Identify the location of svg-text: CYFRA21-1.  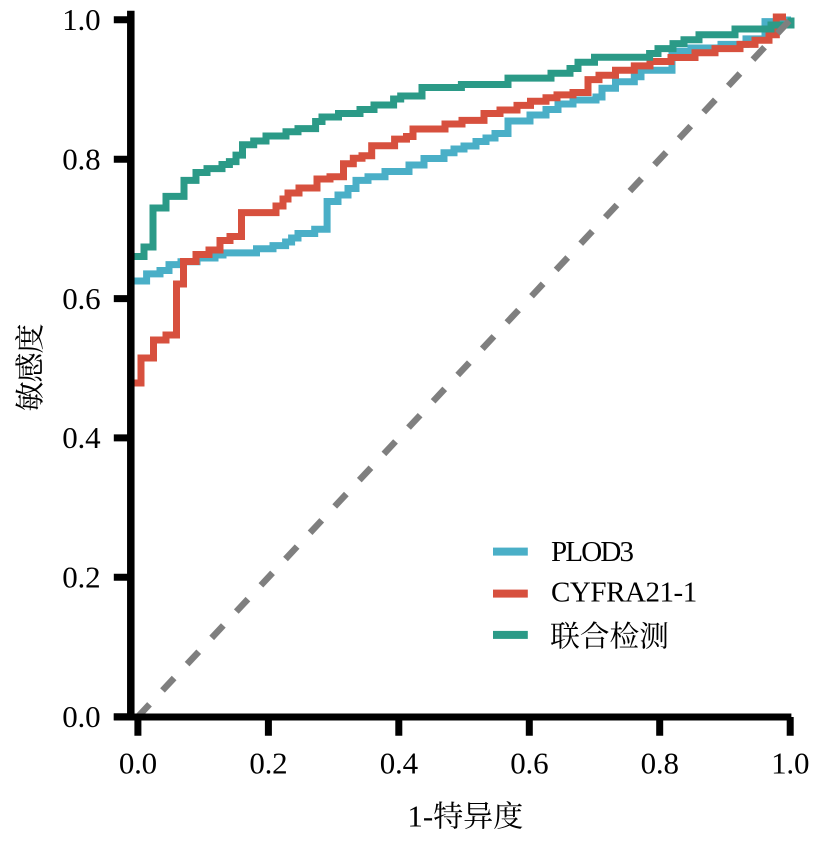
(624, 593).